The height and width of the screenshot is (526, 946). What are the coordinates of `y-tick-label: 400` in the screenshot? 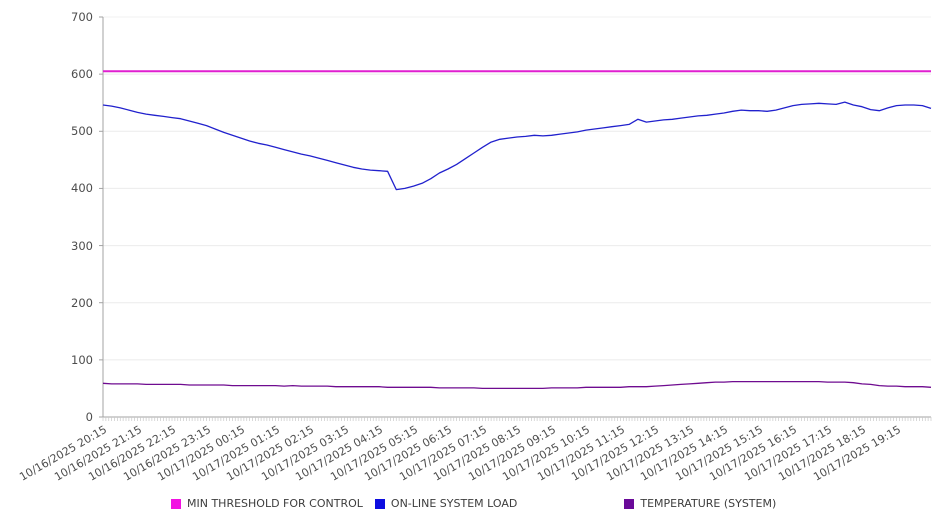 It's located at (82, 188).